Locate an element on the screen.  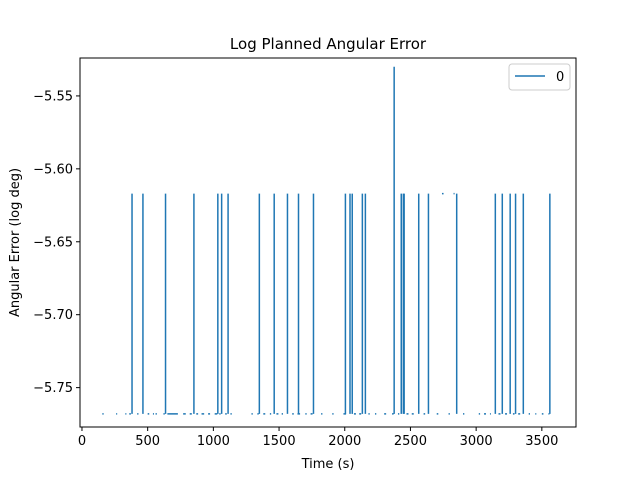
x-axis-label: Time (s) is located at coordinates (328, 464).